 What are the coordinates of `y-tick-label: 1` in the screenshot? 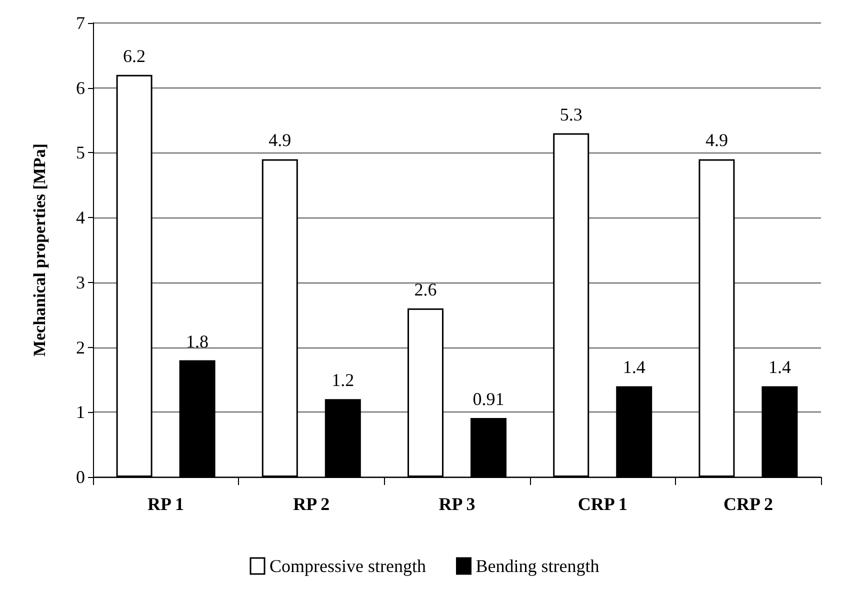 It's located at (80, 412).